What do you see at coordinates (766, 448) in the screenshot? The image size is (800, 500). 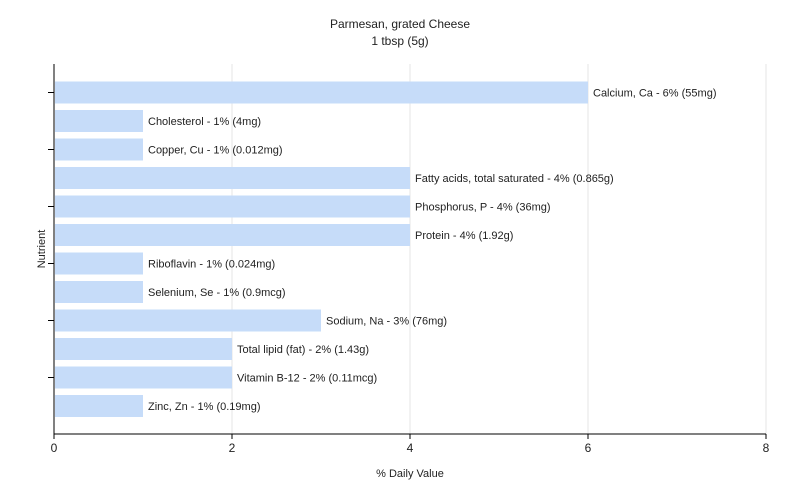 I see `x-tick-label: 8` at bounding box center [766, 448].